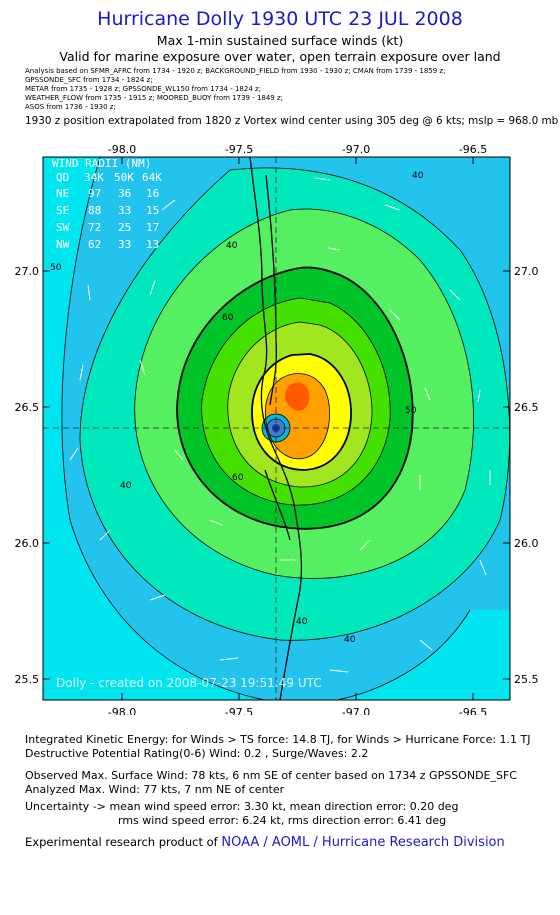 The width and height of the screenshot is (560, 915). What do you see at coordinates (94, 193) in the screenshot?
I see `wind-radii-cell: 97` at bounding box center [94, 193].